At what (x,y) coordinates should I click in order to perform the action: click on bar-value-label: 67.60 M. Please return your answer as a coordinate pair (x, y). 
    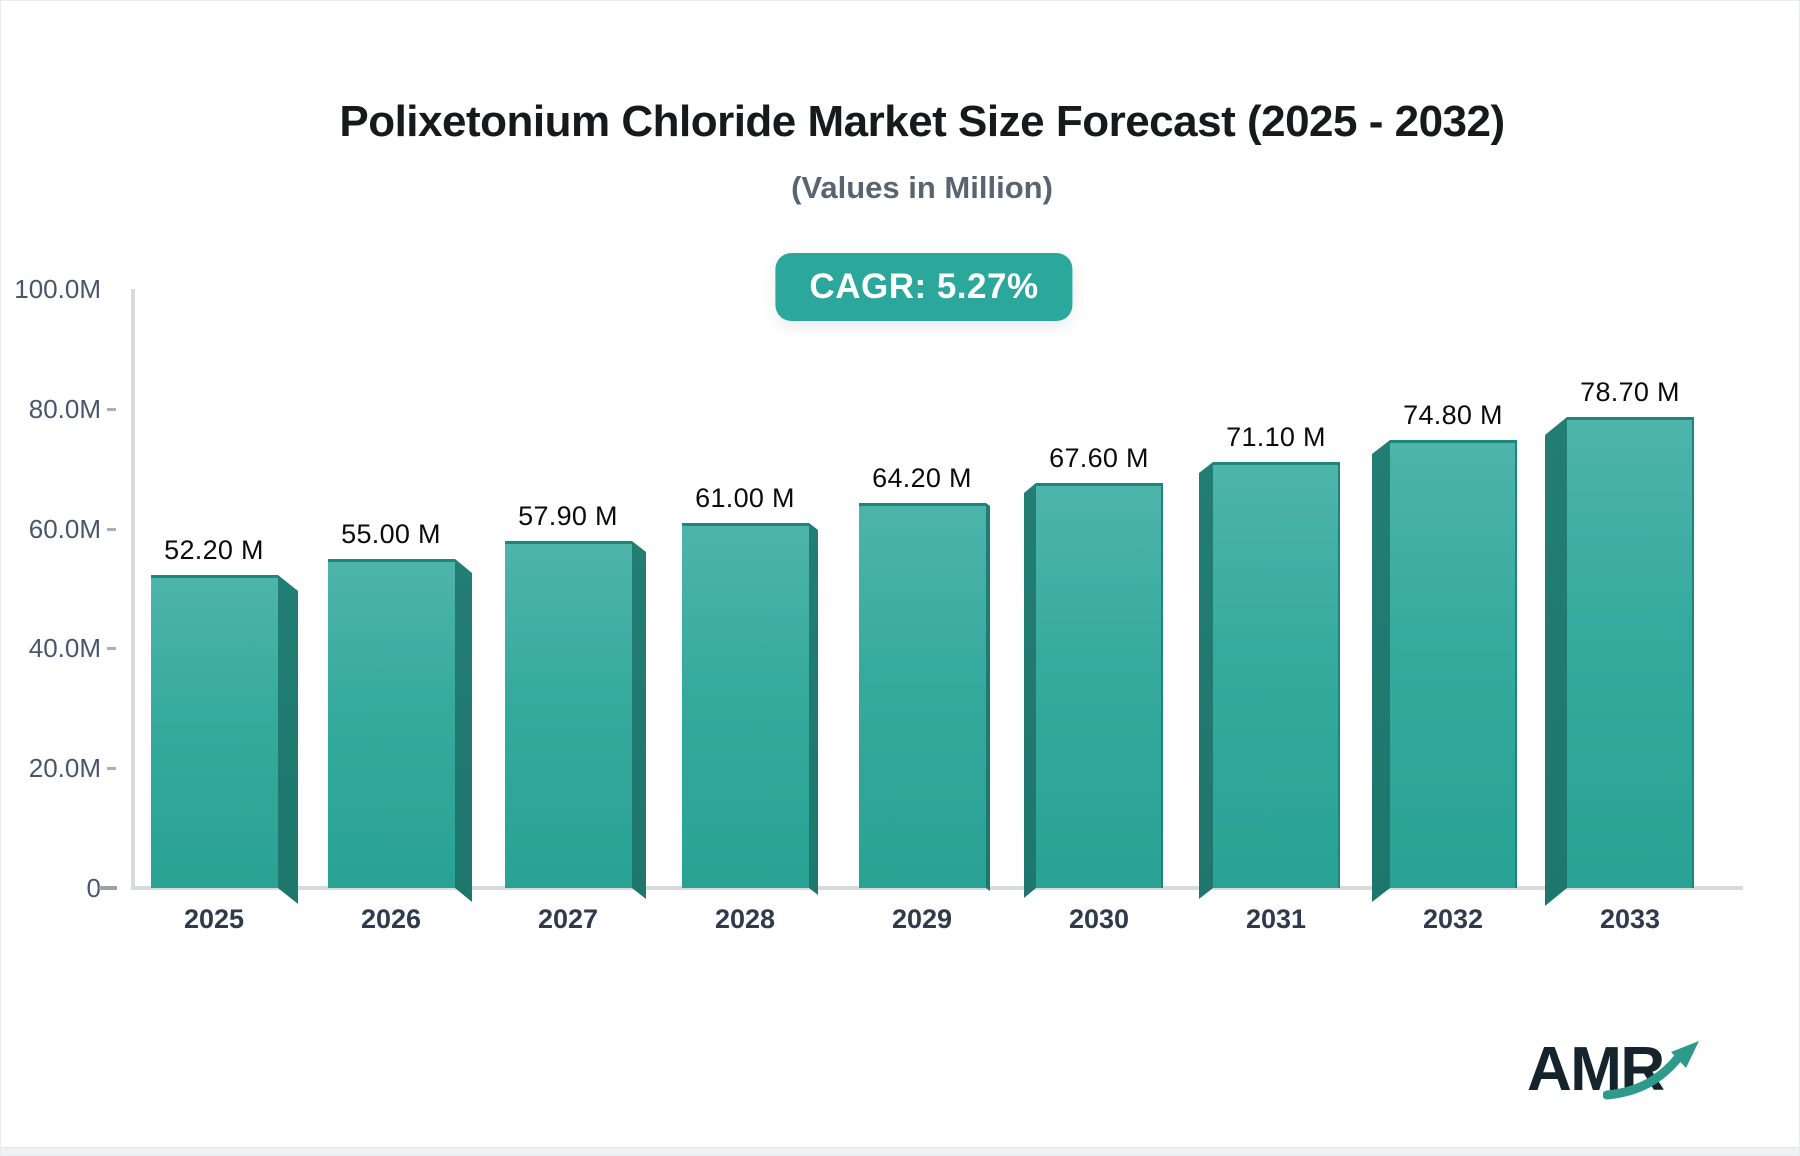
    Looking at the image, I should click on (1099, 458).